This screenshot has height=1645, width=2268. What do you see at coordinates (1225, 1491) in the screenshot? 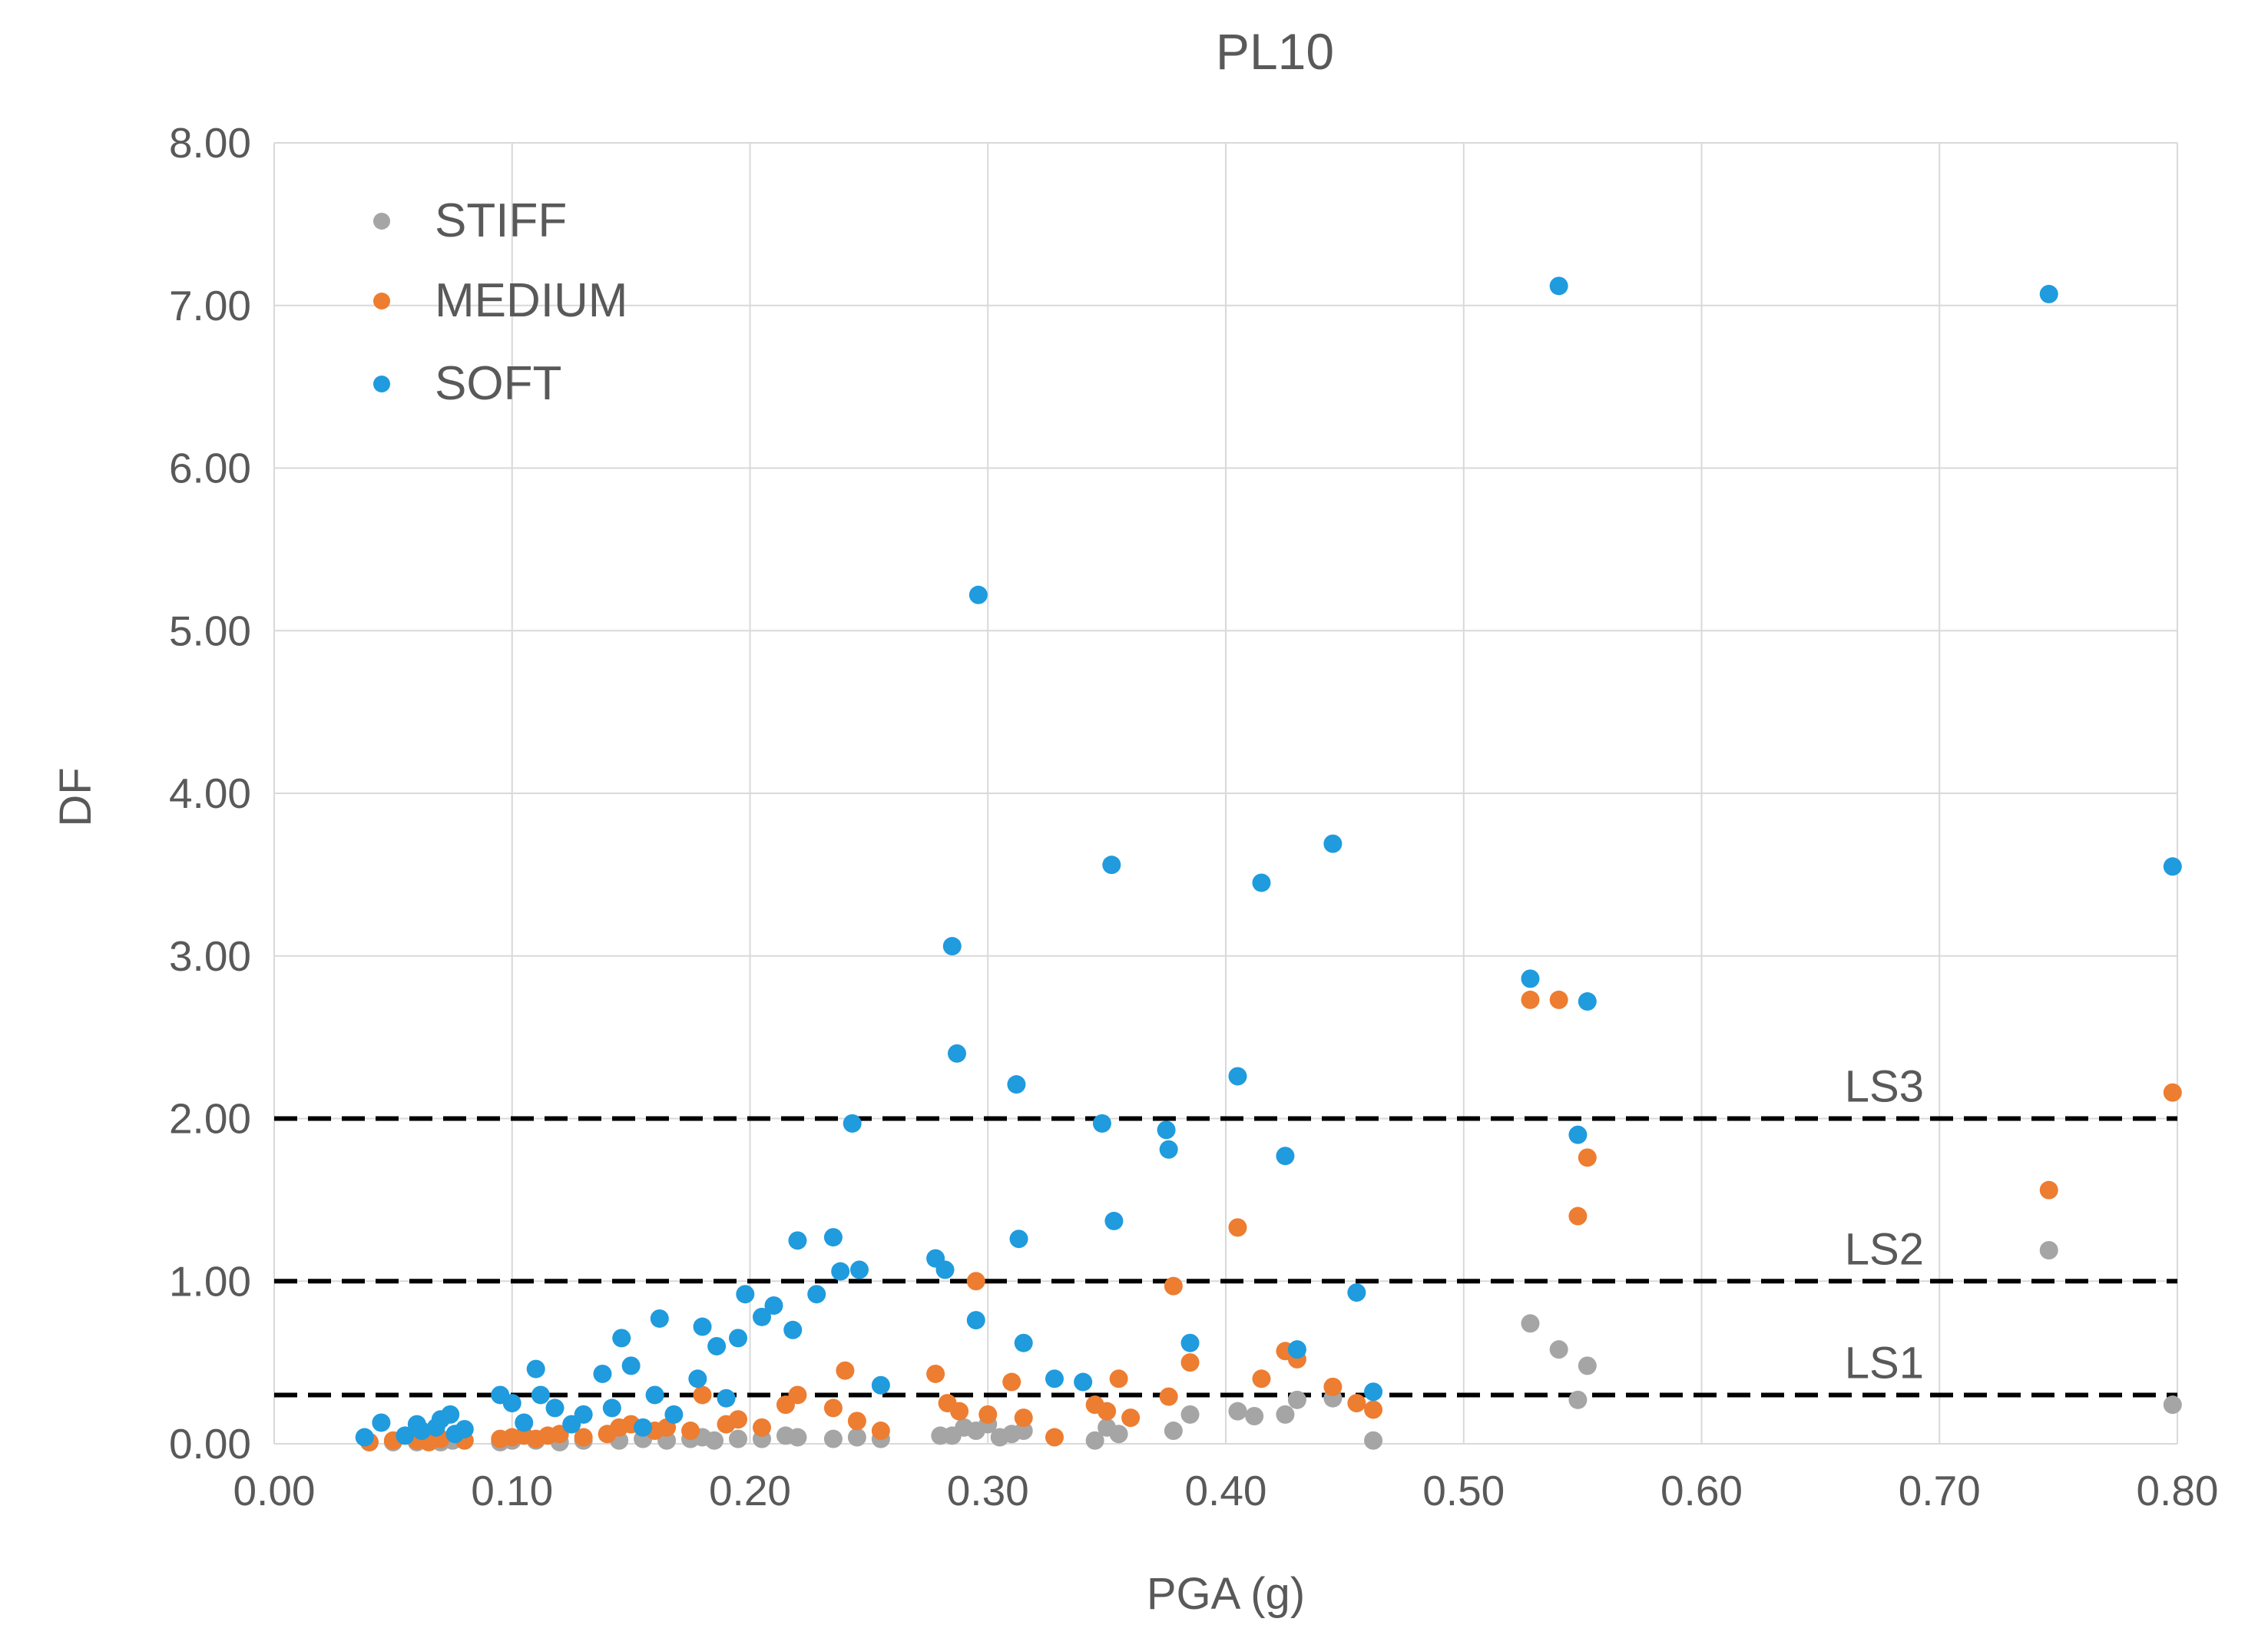
I see `x-tick-label: 0.40` at bounding box center [1225, 1491].